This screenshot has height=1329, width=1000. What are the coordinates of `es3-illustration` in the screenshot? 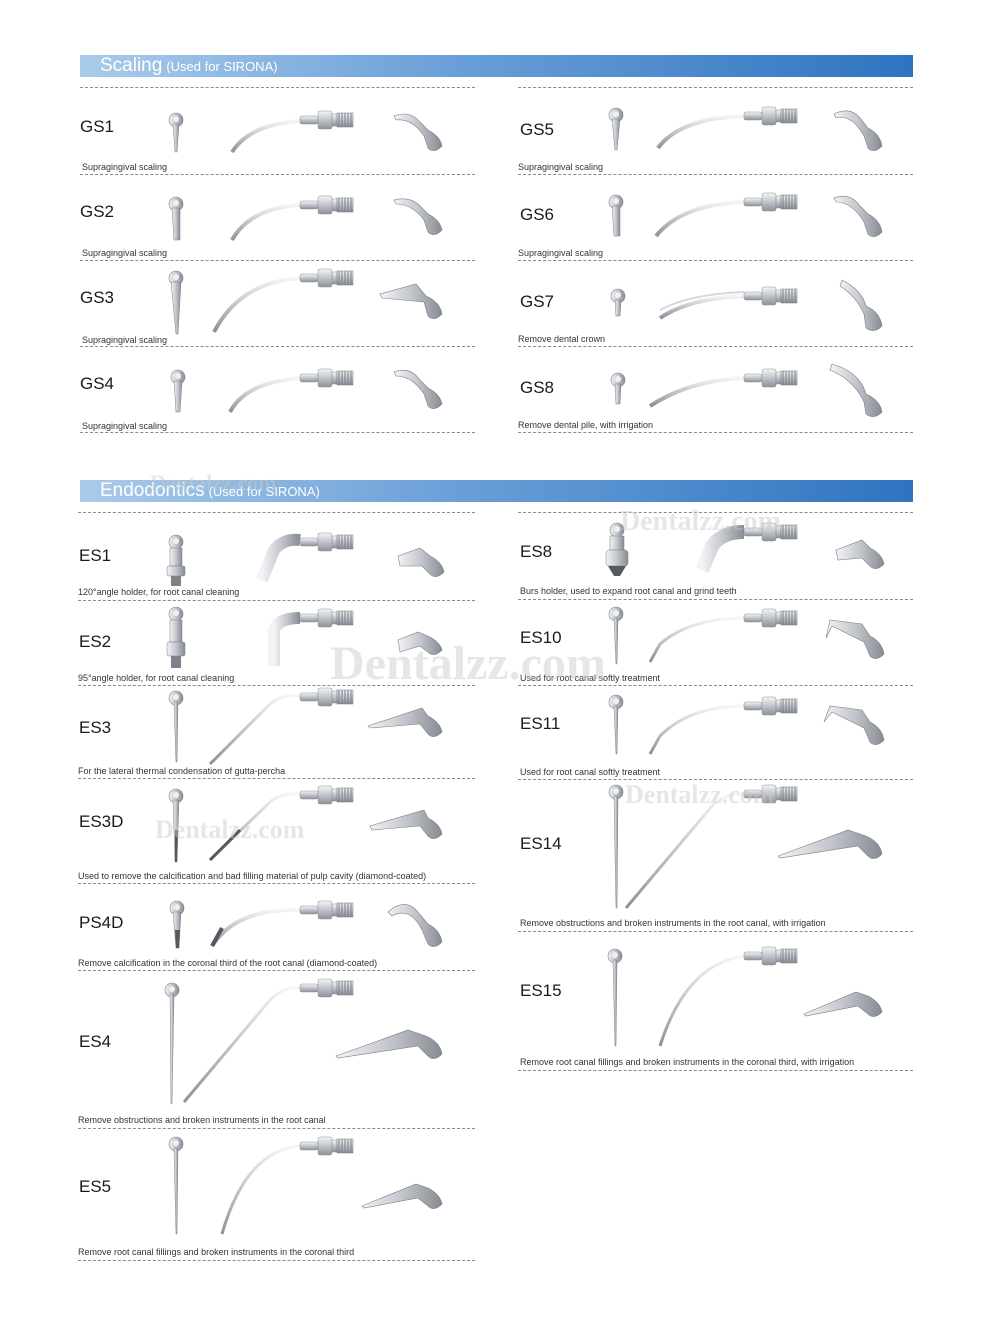 It's located at (305, 726).